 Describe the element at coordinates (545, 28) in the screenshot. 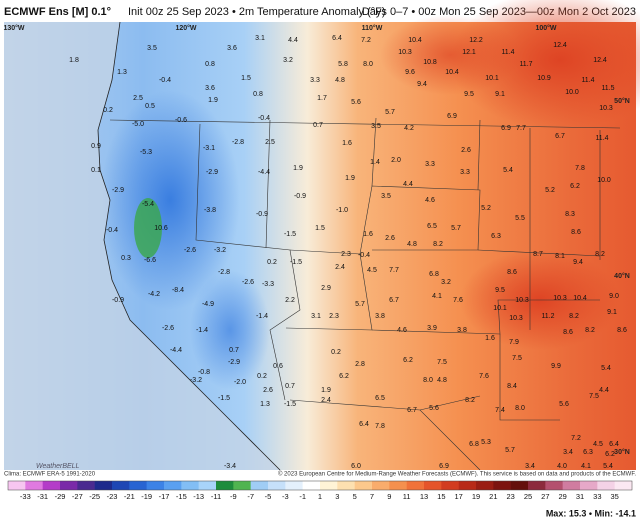

I see `graticule-label: 100°W` at that location.